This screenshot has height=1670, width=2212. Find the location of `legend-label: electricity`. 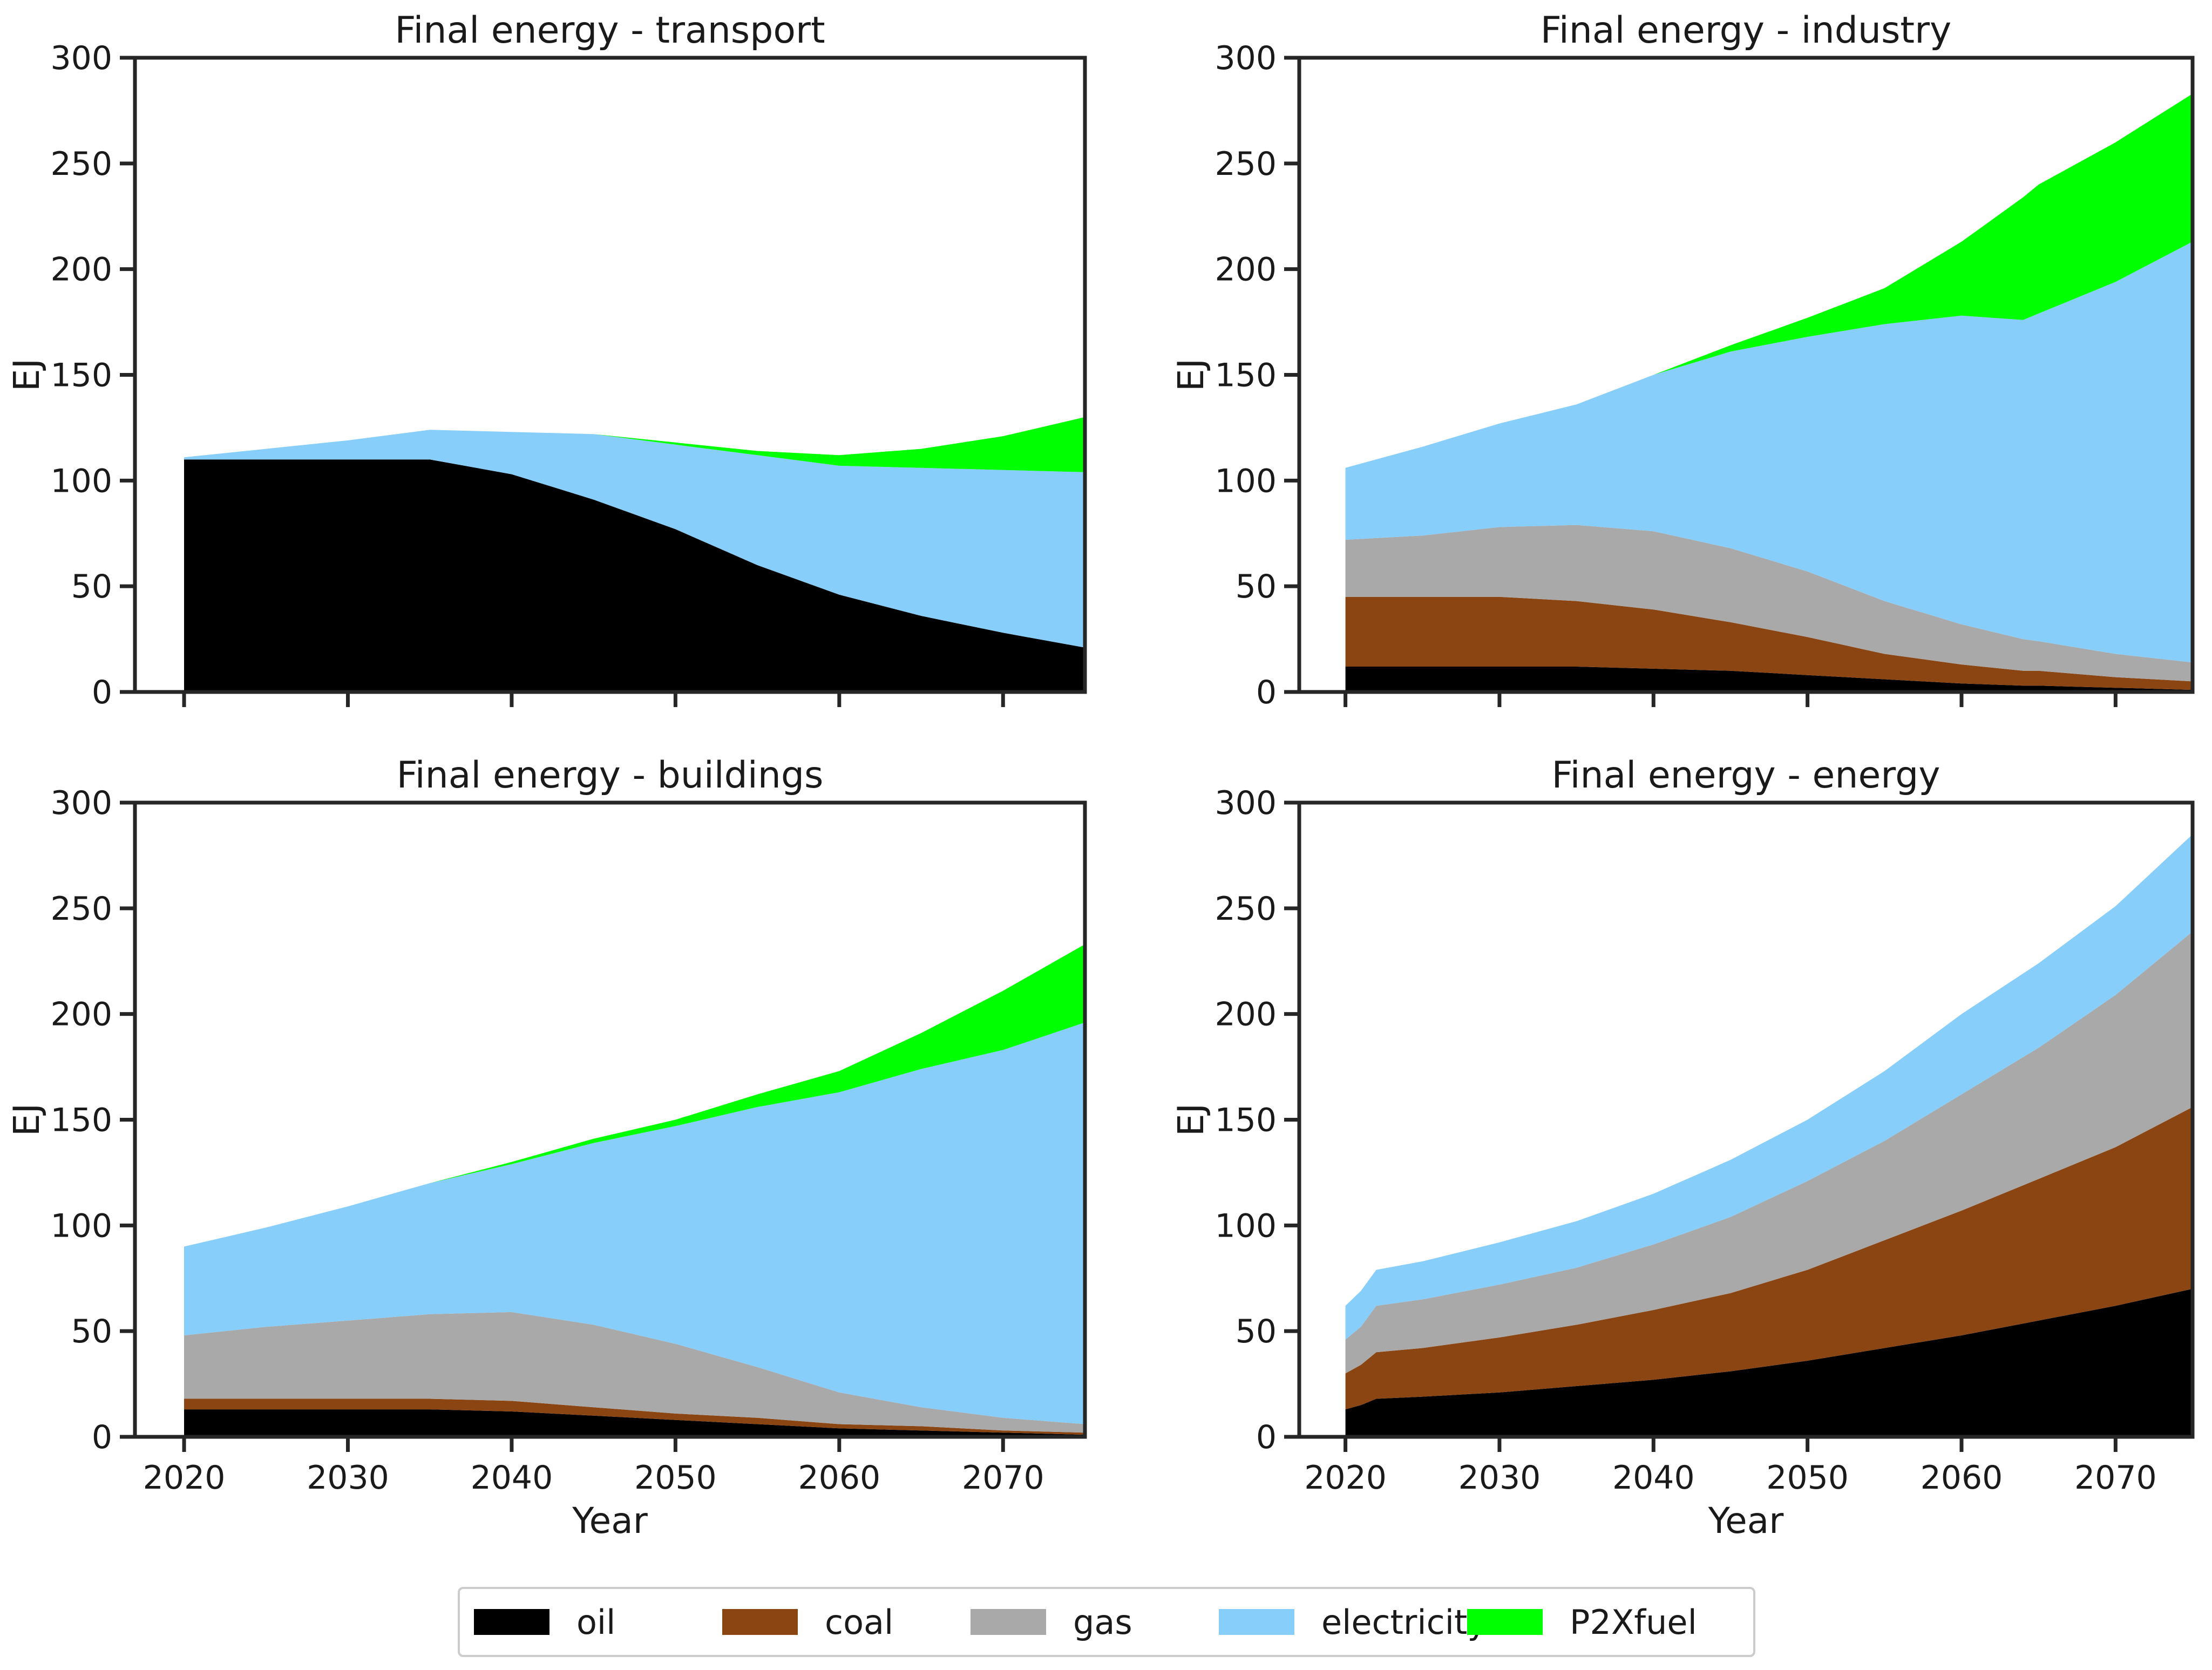

legend-label: electricity is located at coordinates (1404, 1622).